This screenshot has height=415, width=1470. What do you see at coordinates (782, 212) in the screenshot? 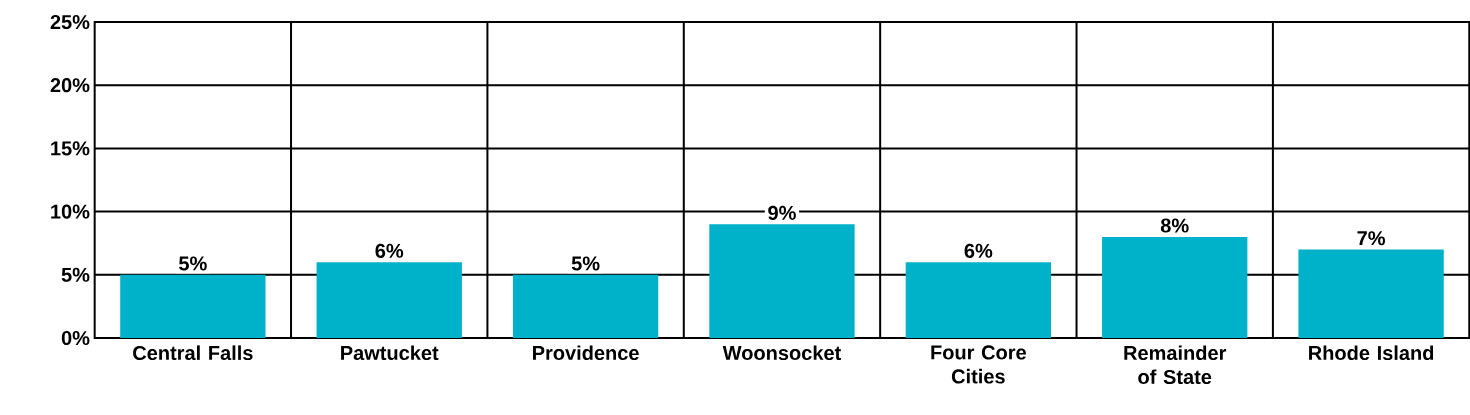
I see `data-label: 9%` at bounding box center [782, 212].